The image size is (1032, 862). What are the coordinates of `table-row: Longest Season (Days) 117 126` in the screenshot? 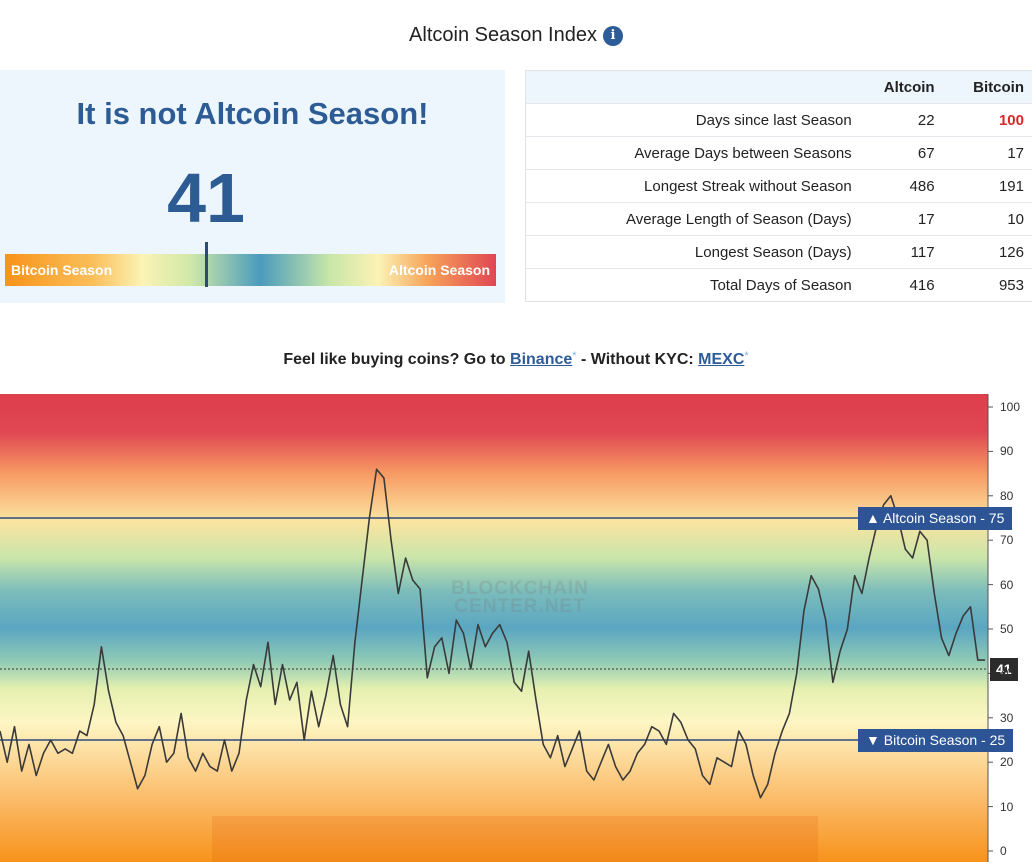 It's located at (778, 252).